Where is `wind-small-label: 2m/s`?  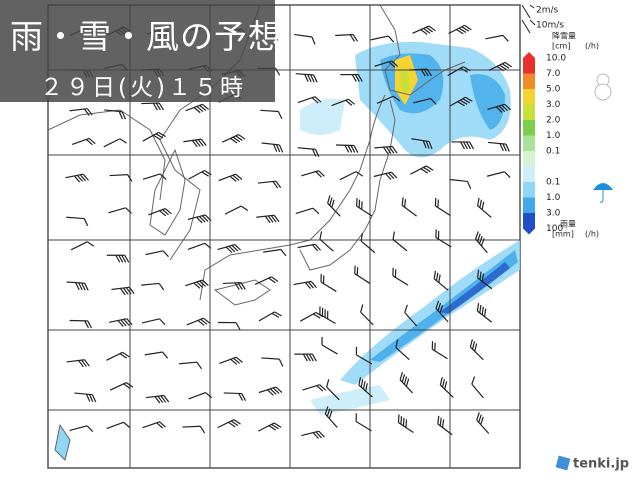 wind-small-label: 2m/s is located at coordinates (547, 11).